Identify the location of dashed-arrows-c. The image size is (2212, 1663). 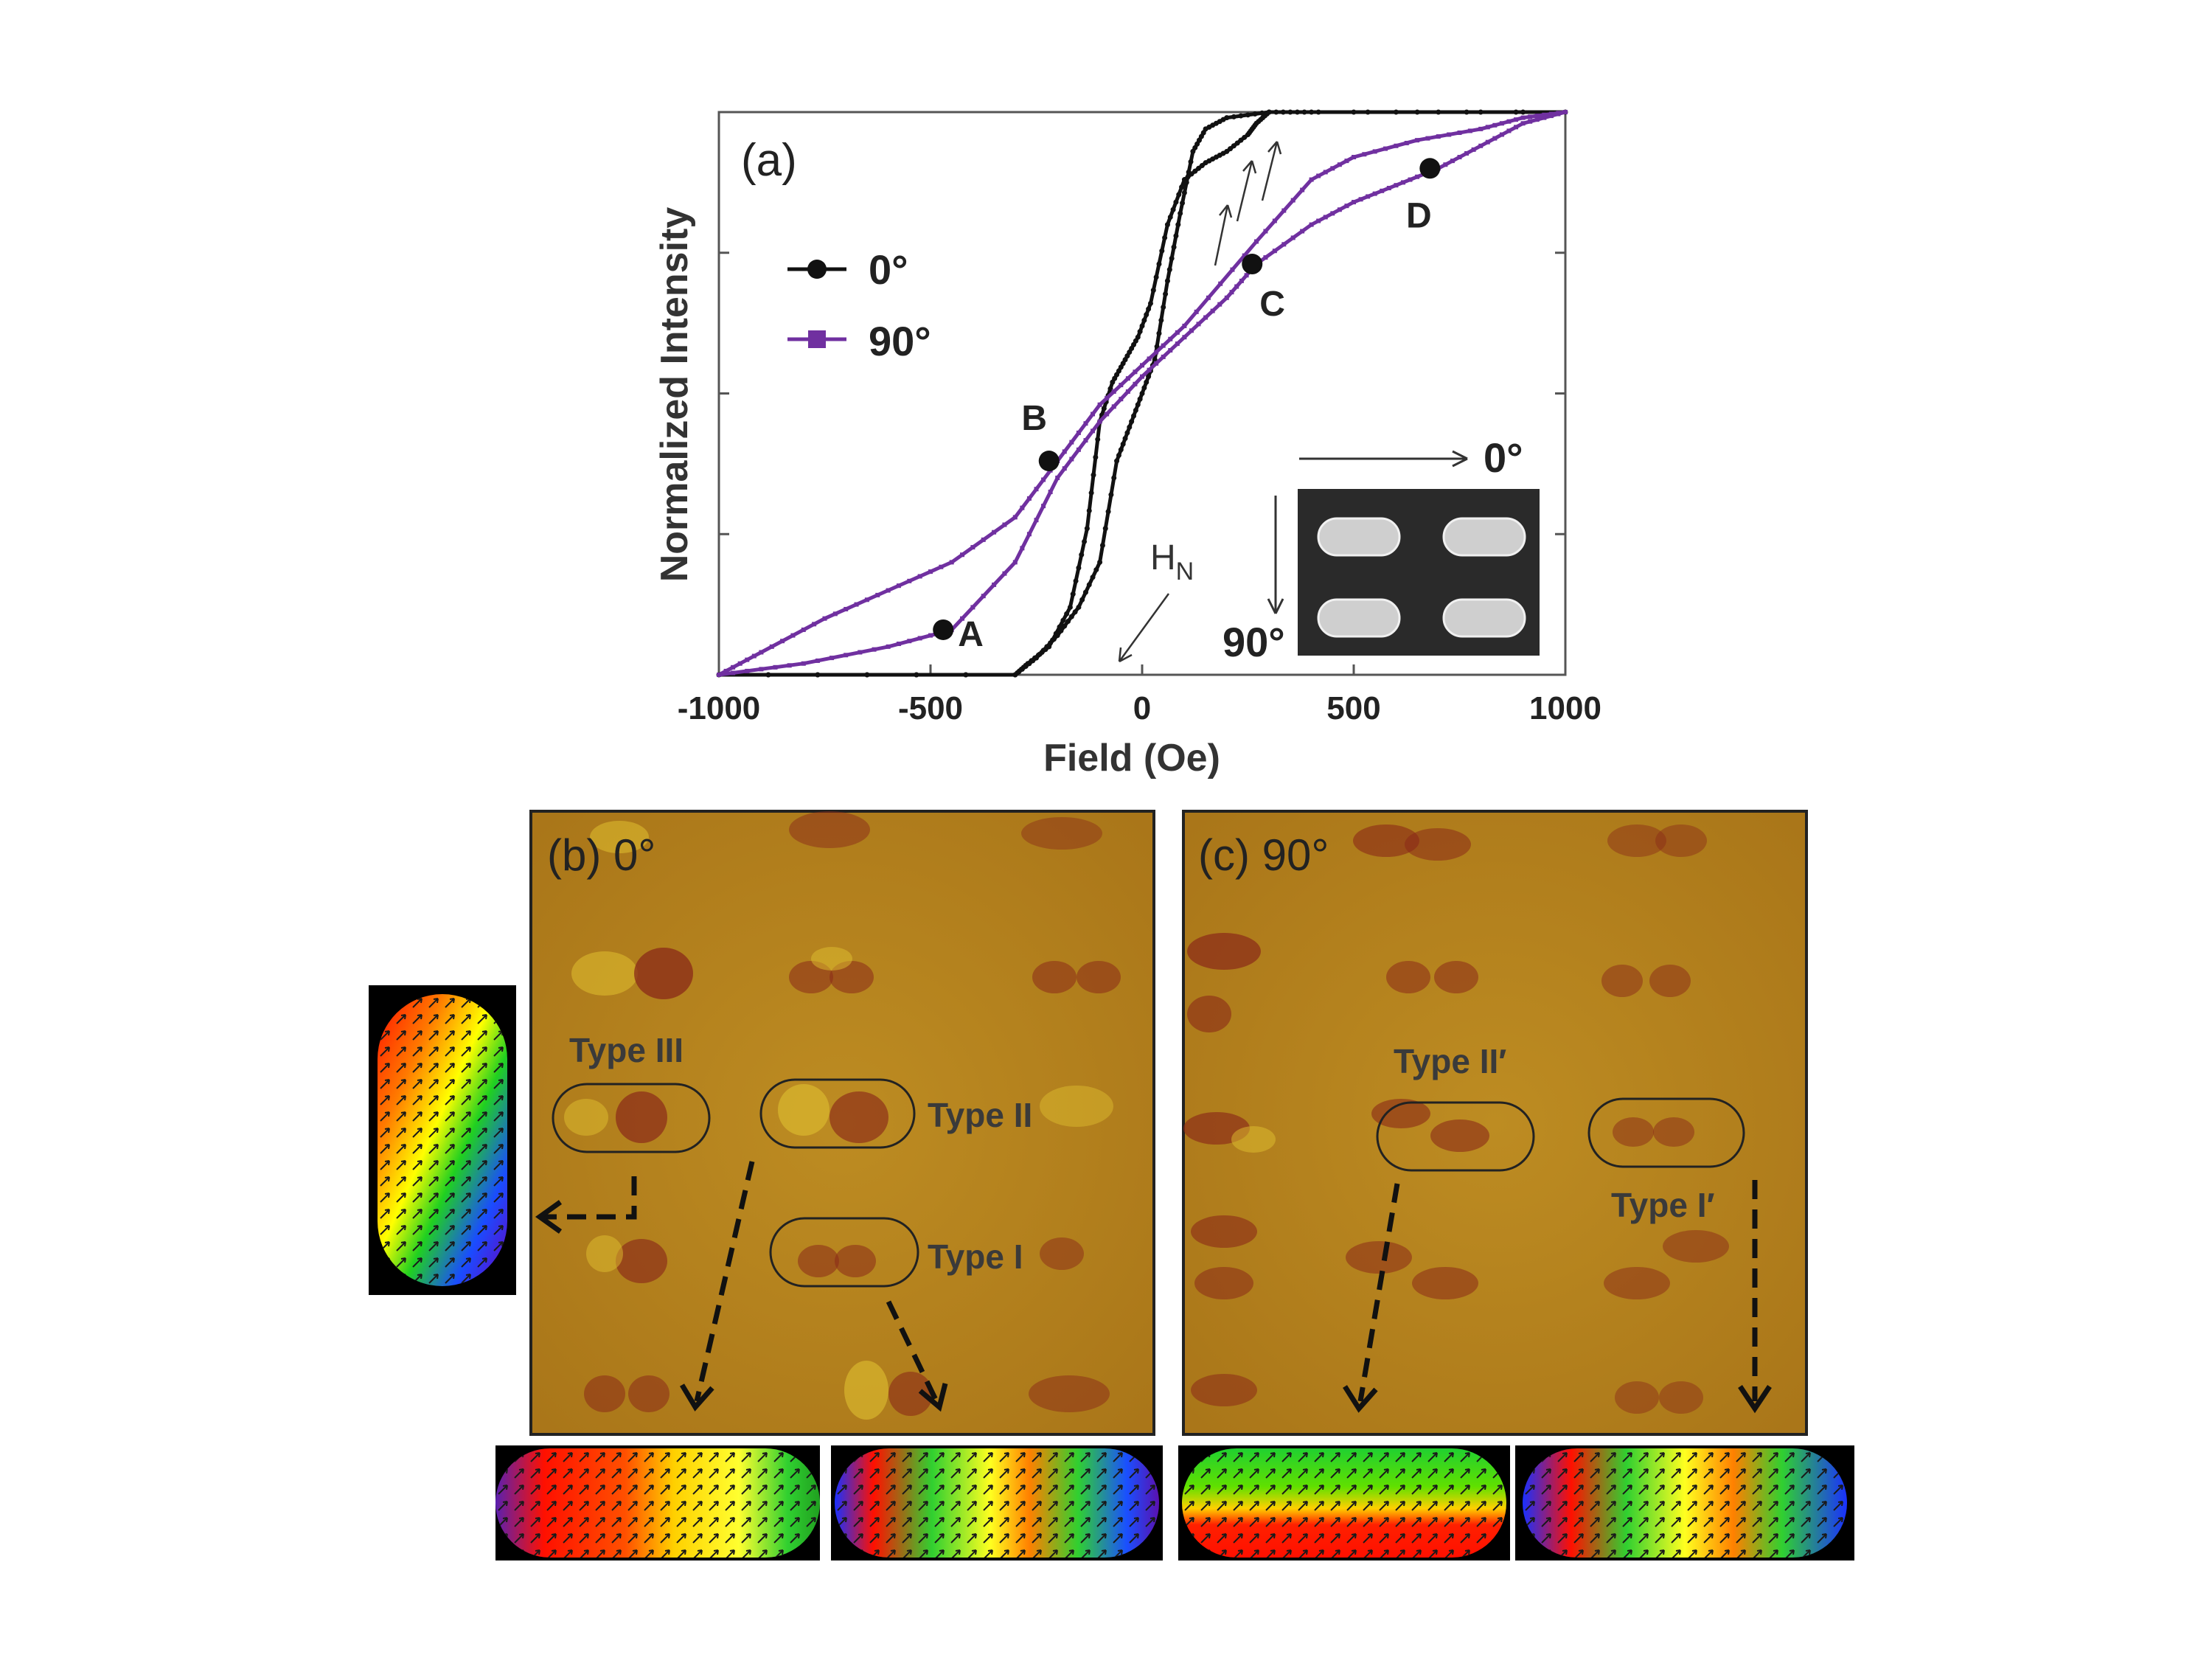
(1557, 1291).